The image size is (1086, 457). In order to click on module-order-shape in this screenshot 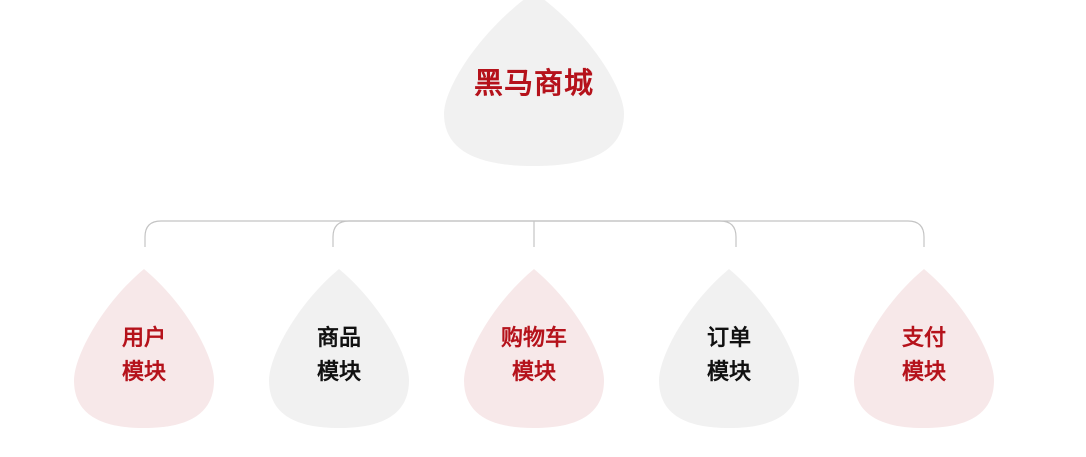, I will do `click(729, 348)`.